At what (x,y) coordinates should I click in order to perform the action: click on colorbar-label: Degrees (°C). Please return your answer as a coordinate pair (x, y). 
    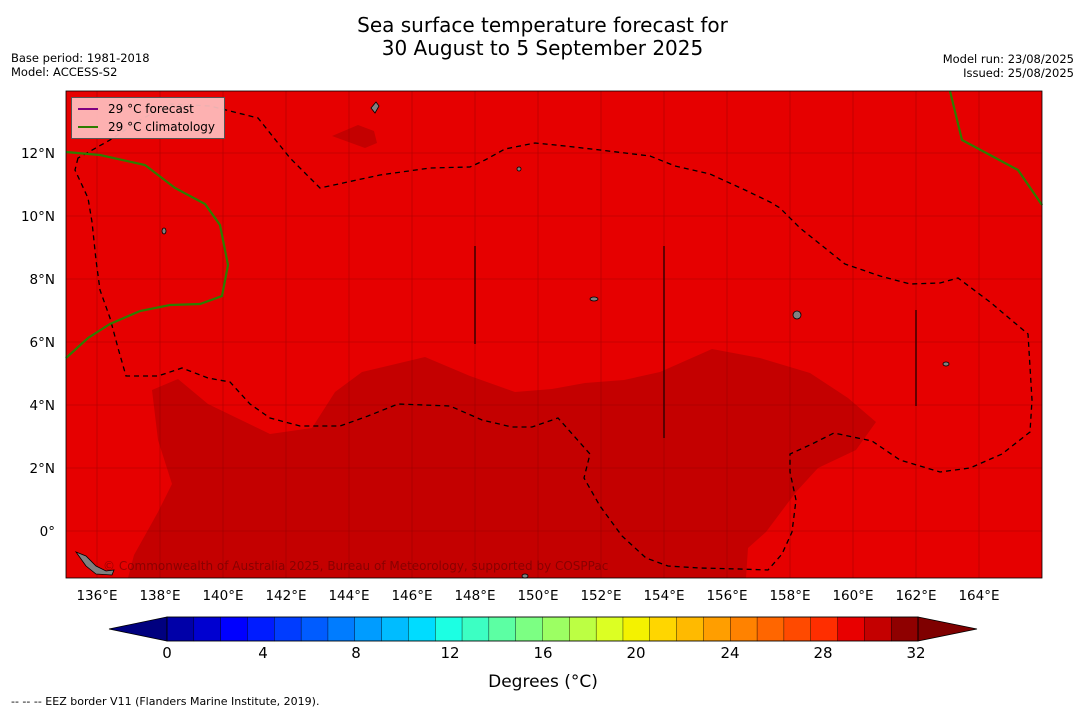
    Looking at the image, I should click on (543, 682).